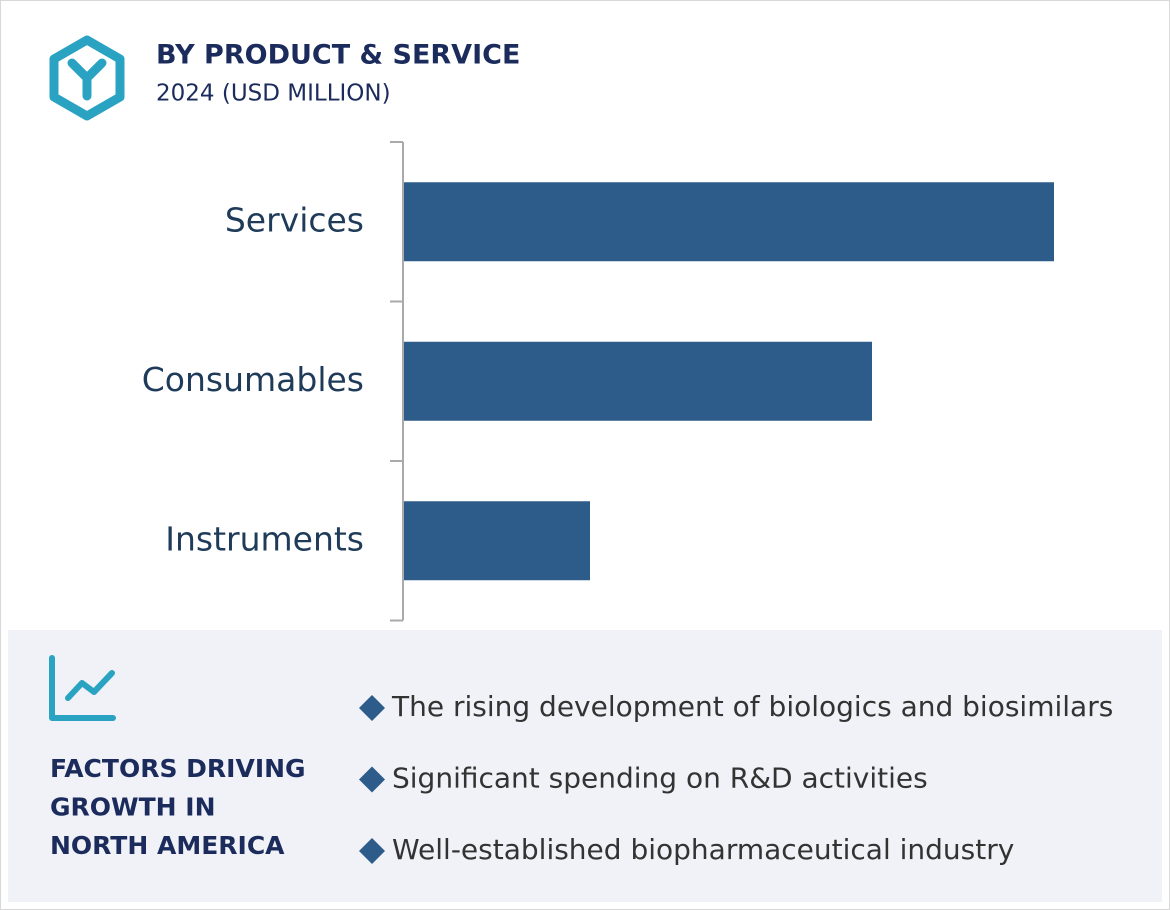 The height and width of the screenshot is (910, 1170). What do you see at coordinates (167, 845) in the screenshot?
I see `factors-title: NORTH AMERICA` at bounding box center [167, 845].